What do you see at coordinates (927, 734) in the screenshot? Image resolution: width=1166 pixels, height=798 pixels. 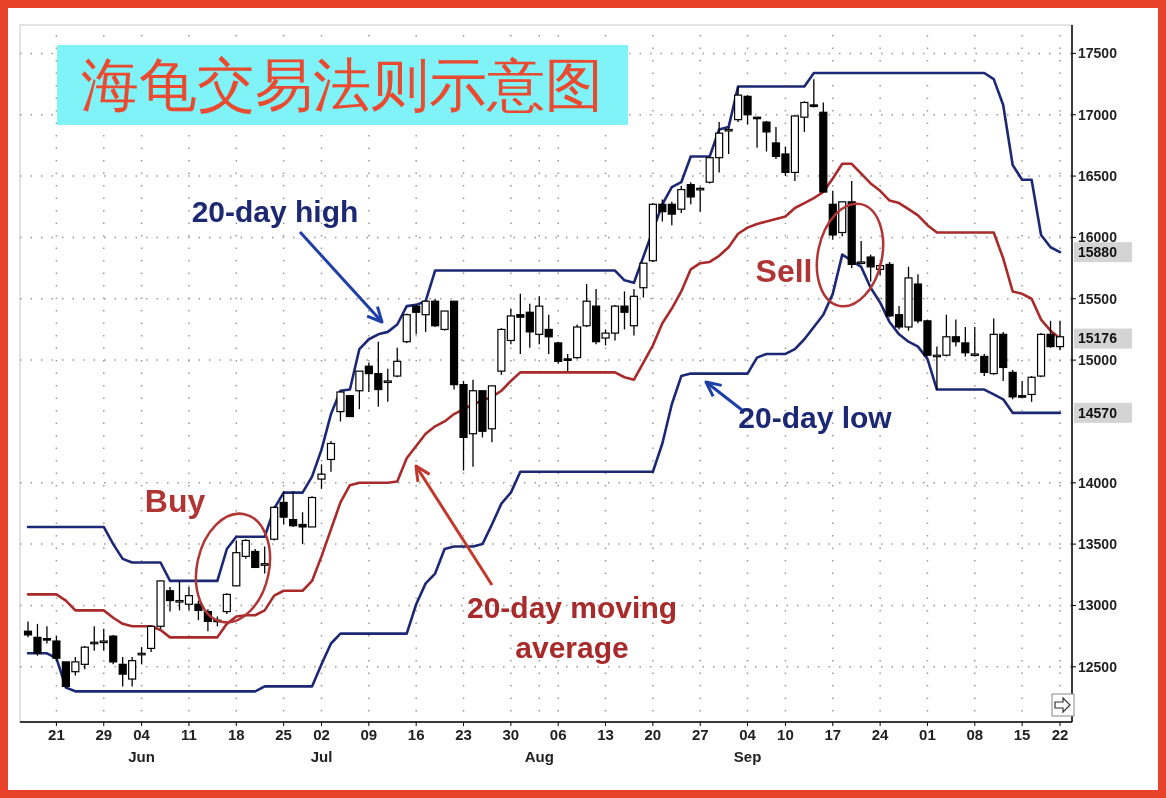 I see `x-tick-label: 01` at bounding box center [927, 734].